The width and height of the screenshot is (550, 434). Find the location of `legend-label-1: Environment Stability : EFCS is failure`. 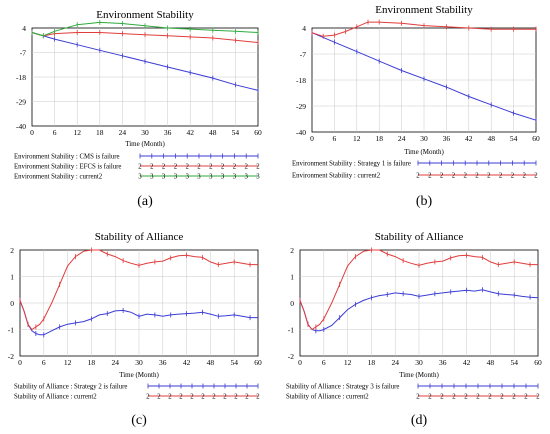

legend-label-1: Environment Stability : EFCS is failure is located at coordinates (67, 167).